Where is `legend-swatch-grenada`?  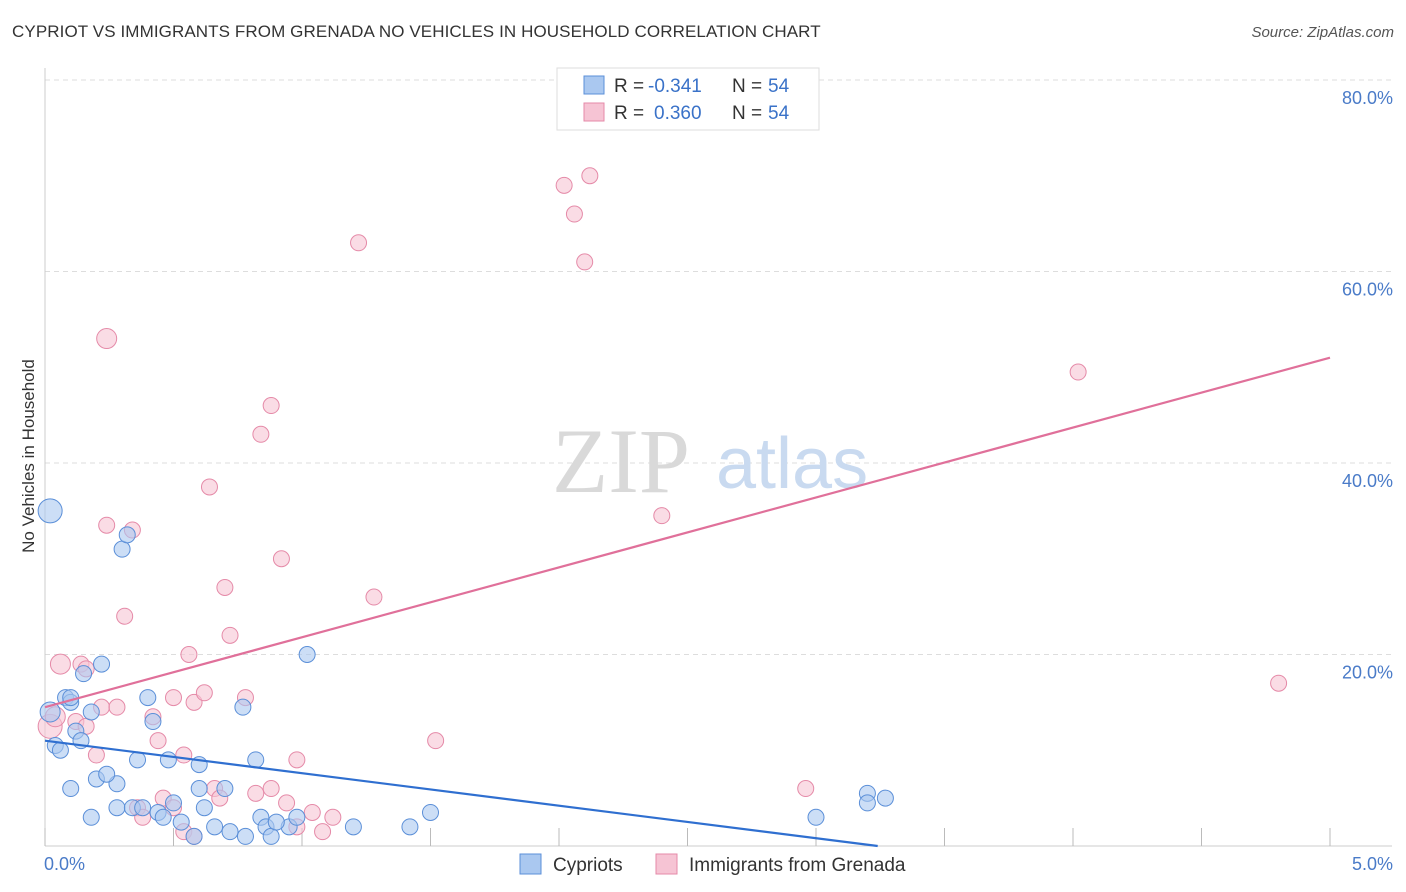
legend-swatch-grenada is located at coordinates (594, 112).